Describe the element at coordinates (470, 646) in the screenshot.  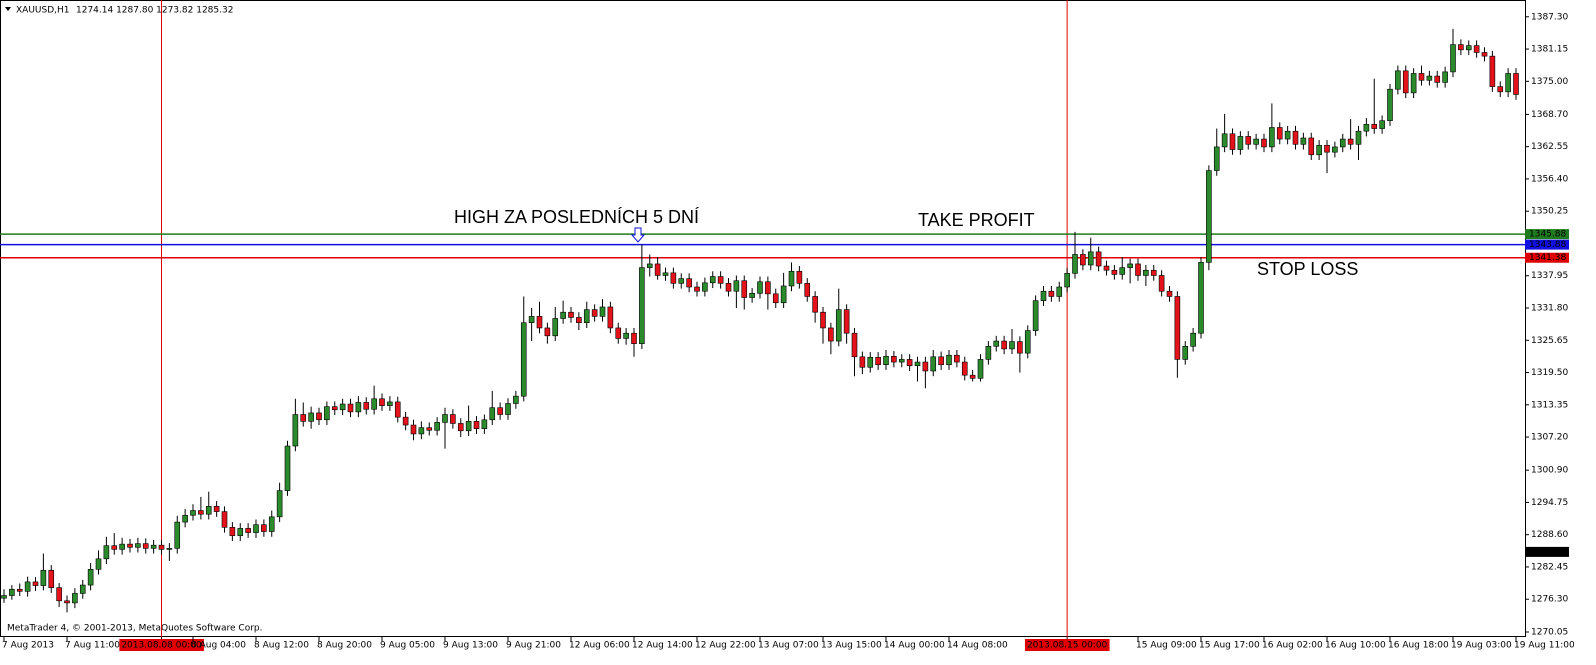
I see `x-tick-label: 9 Aug 13:00` at that location.